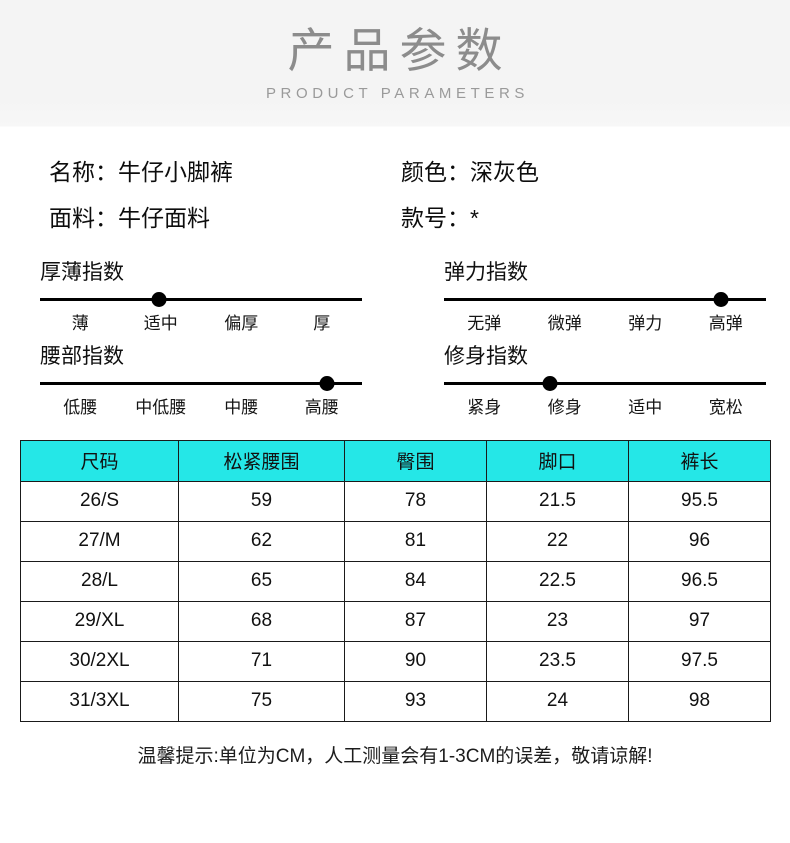 The width and height of the screenshot is (790, 843). What do you see at coordinates (261, 701) in the screenshot?
I see `cell-waist: 75` at bounding box center [261, 701].